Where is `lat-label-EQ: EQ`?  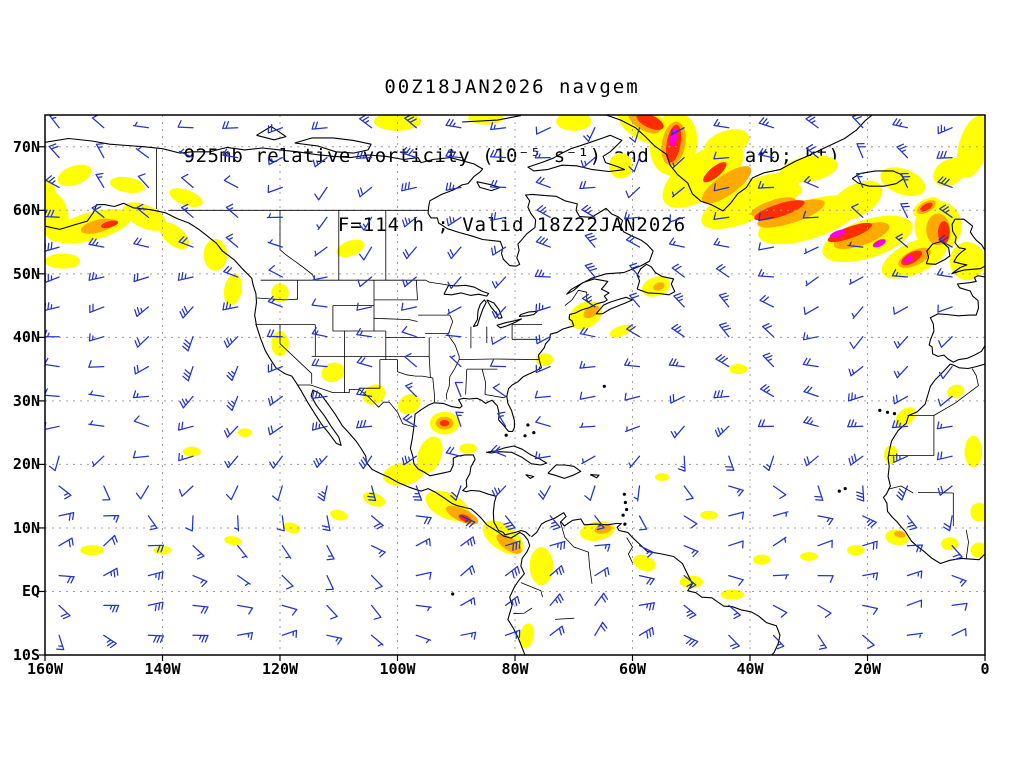 lat-label-EQ: EQ is located at coordinates (30, 591).